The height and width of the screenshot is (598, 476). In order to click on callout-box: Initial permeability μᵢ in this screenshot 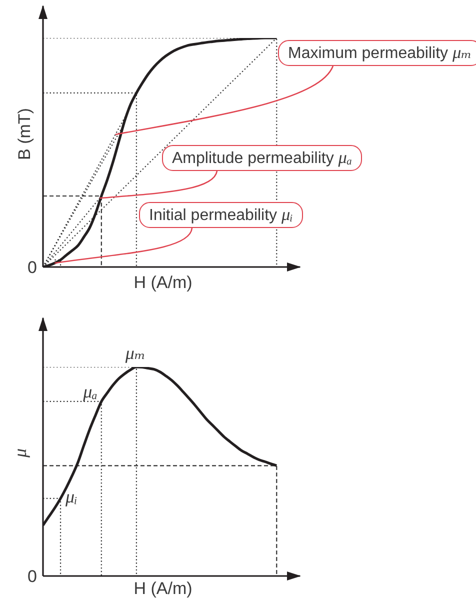, I will do `click(221, 215)`.